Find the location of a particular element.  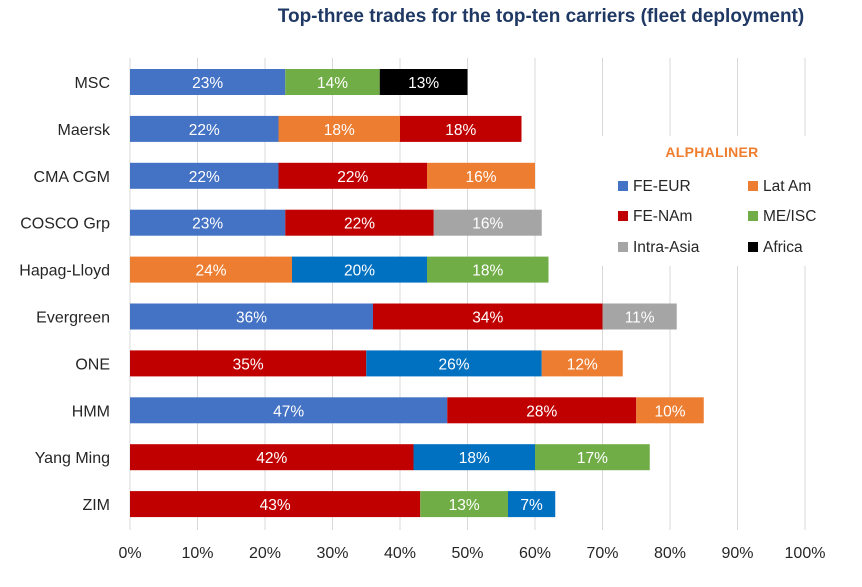

data-label: 34% is located at coordinates (487, 318).